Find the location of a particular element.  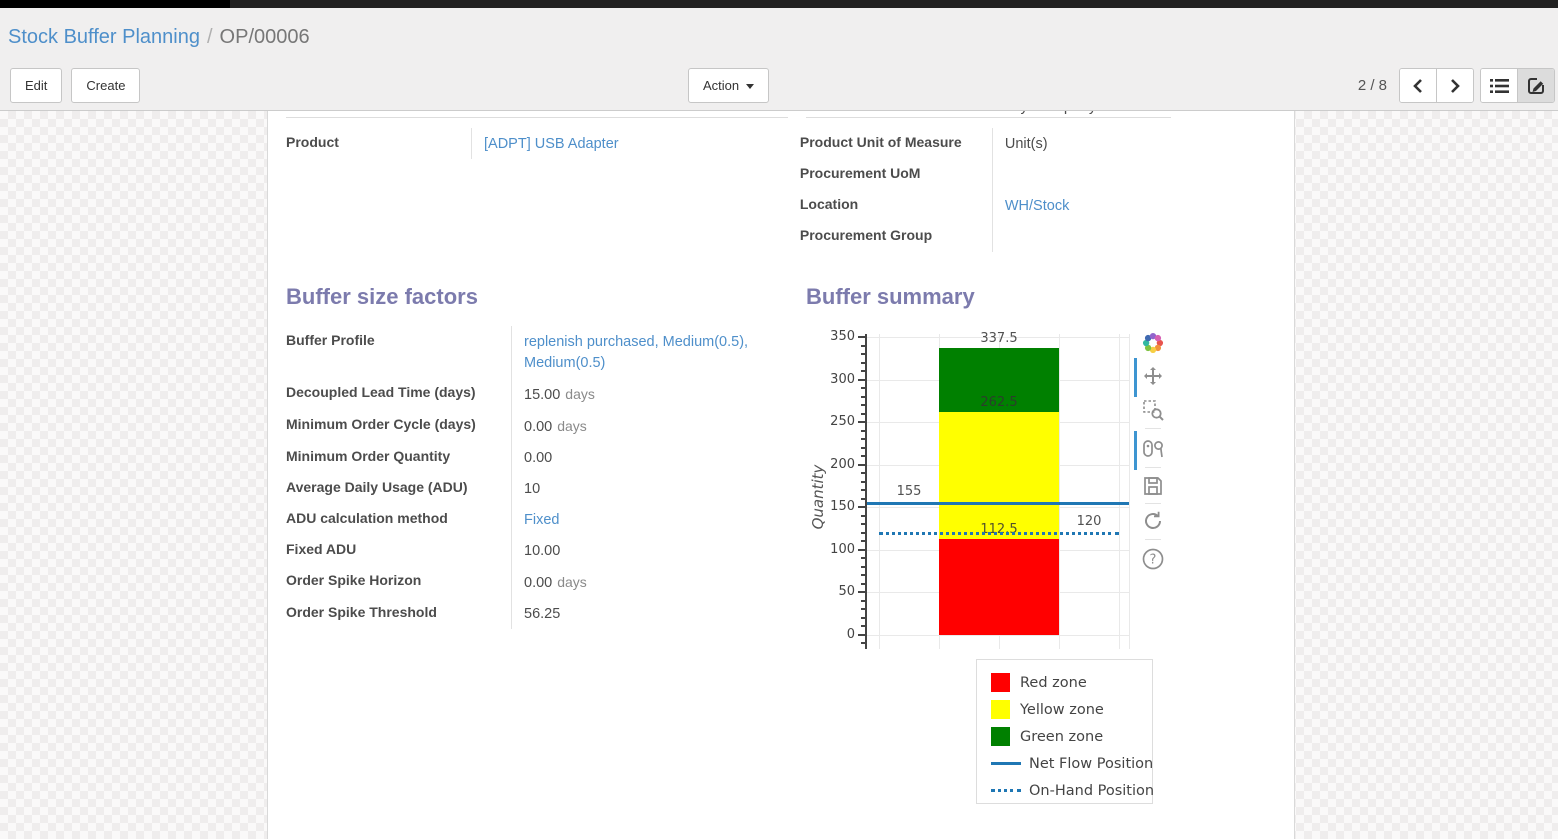

pan-icon is located at coordinates (1153, 377).